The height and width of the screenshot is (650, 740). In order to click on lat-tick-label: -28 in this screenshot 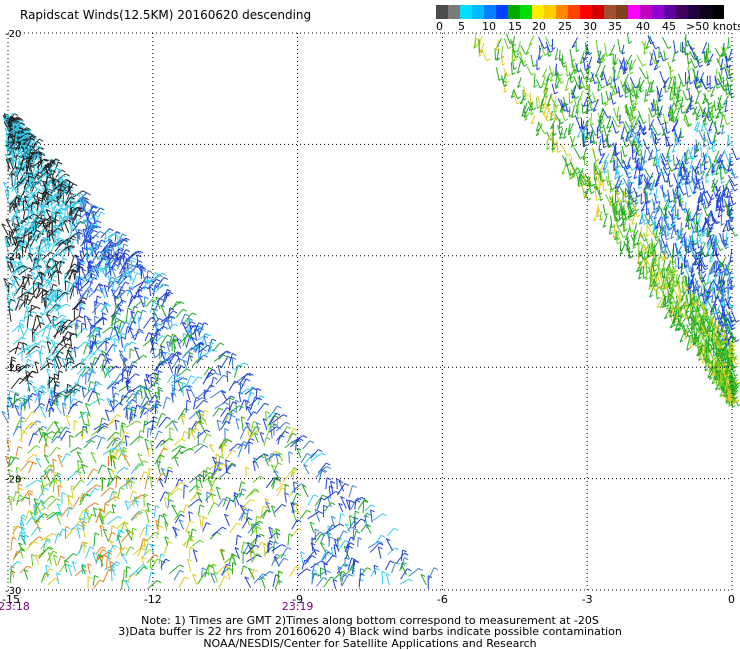, I will do `click(13, 480)`.